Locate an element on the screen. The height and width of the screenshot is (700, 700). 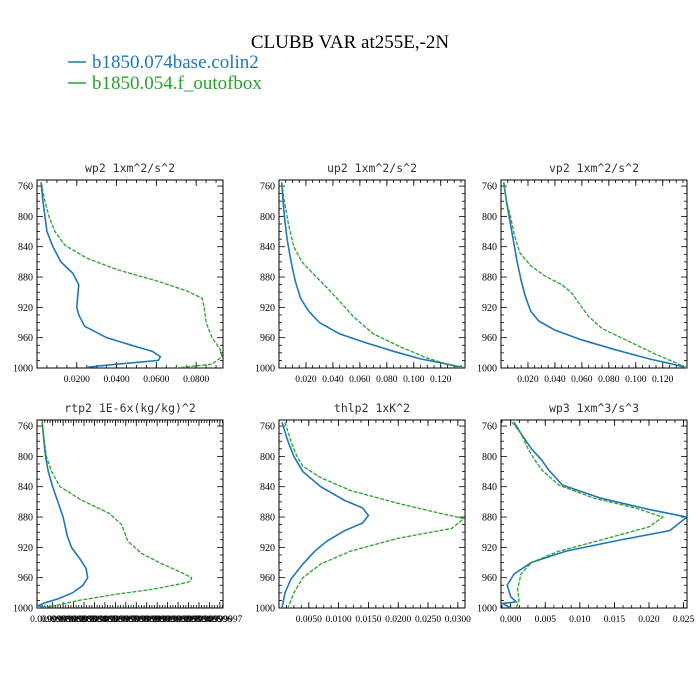
figure-title: CLUBB VAR at255E,-2N is located at coordinates (350, 42).